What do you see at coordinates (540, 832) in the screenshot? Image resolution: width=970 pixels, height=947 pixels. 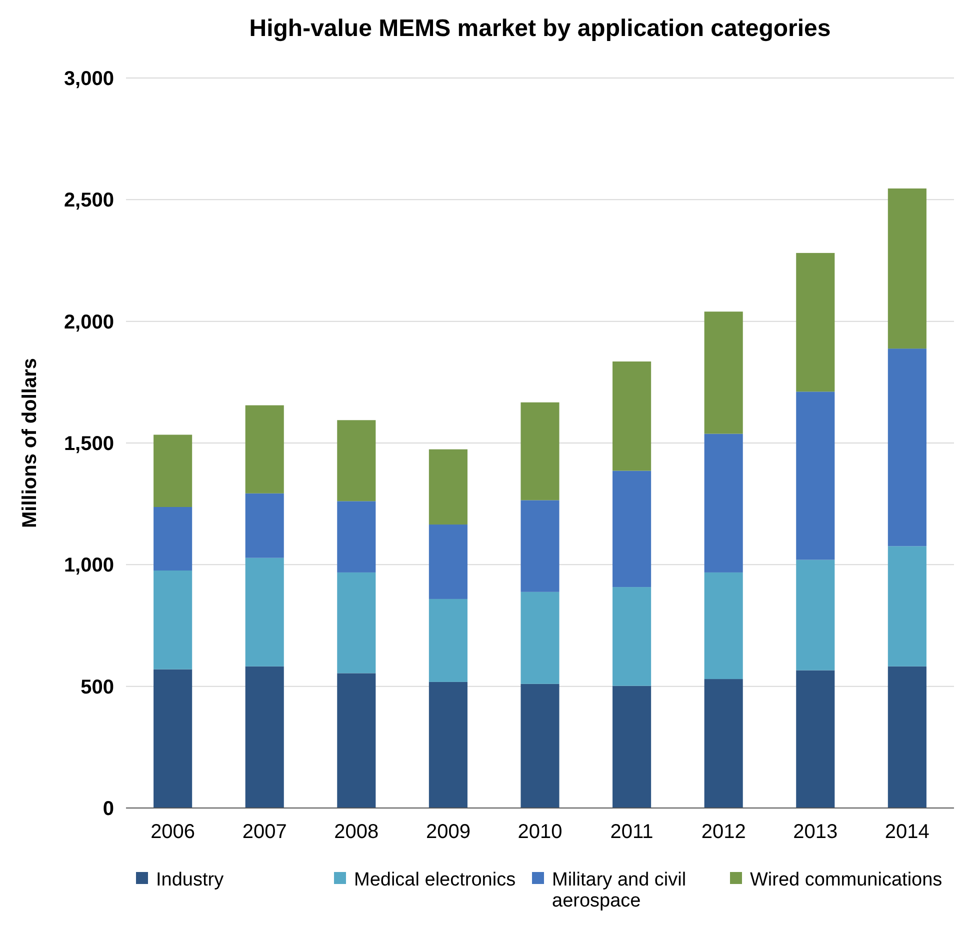 I see `x-tick-label: 2010` at bounding box center [540, 832].